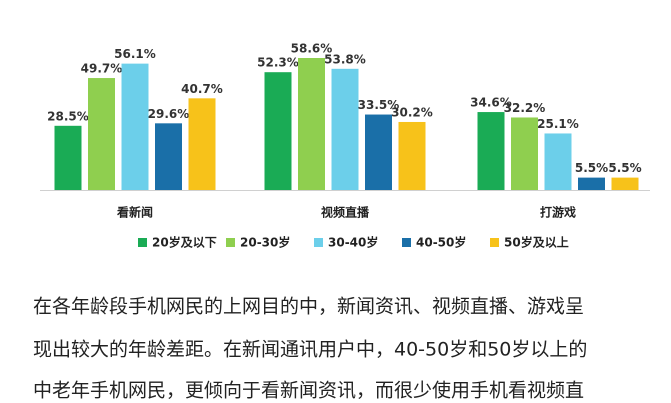 The width and height of the screenshot is (671, 403). Describe the element at coordinates (558, 124) in the screenshot. I see `value-label: 25.1%` at that location.